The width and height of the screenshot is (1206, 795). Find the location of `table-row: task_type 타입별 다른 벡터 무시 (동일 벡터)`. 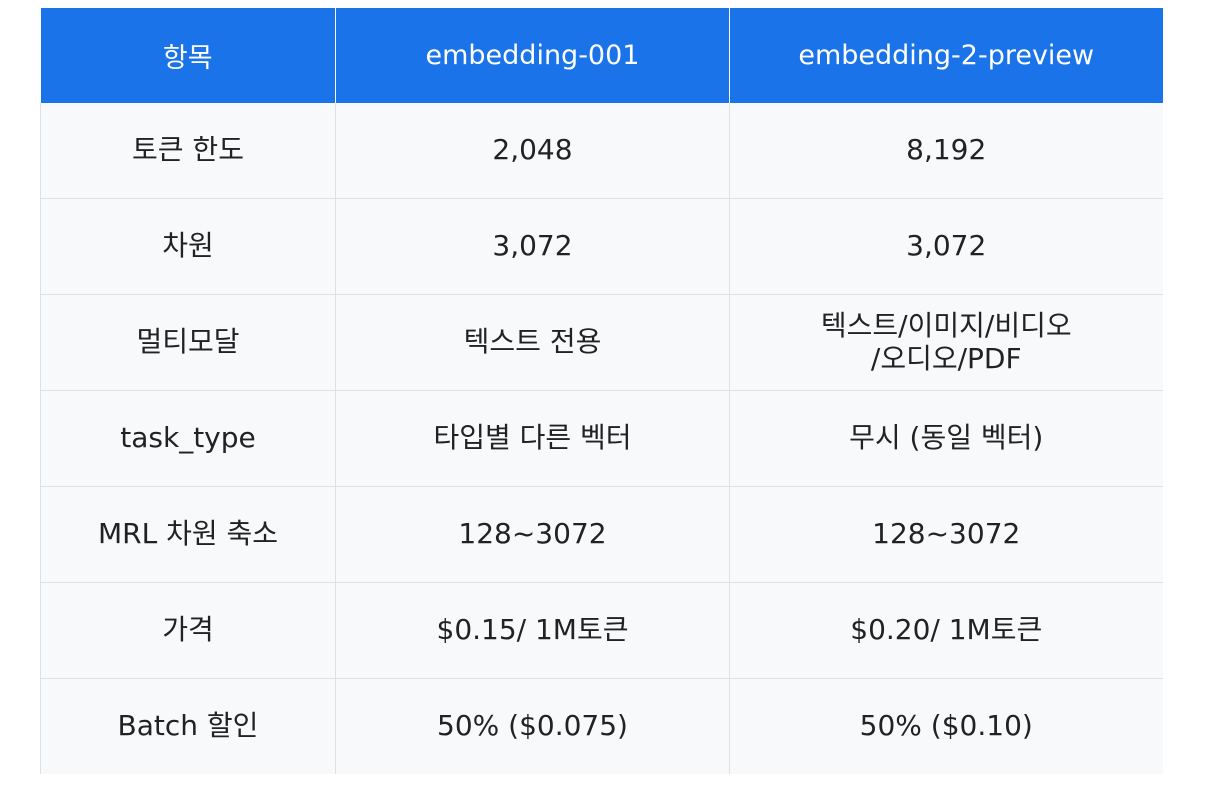

table-row: task_type 타입별 다른 벡터 무시 (동일 벡터) is located at coordinates (601, 438).